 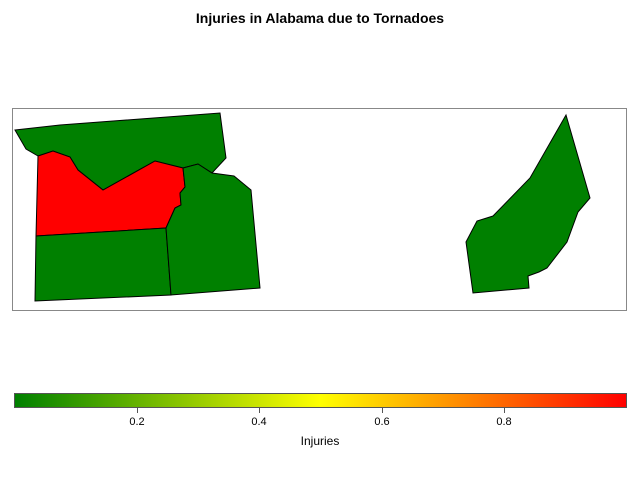 I want to click on legend-tick-label: 0.6, so click(x=382, y=422).